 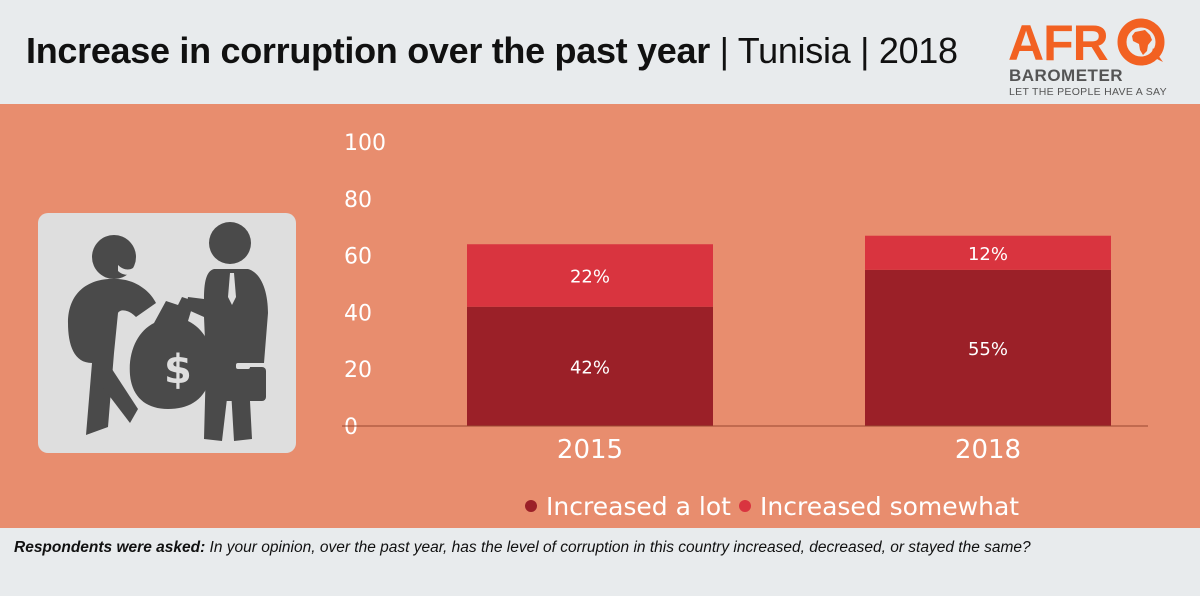 I want to click on bar-segment-2018-somewhat, so click(x=988, y=252).